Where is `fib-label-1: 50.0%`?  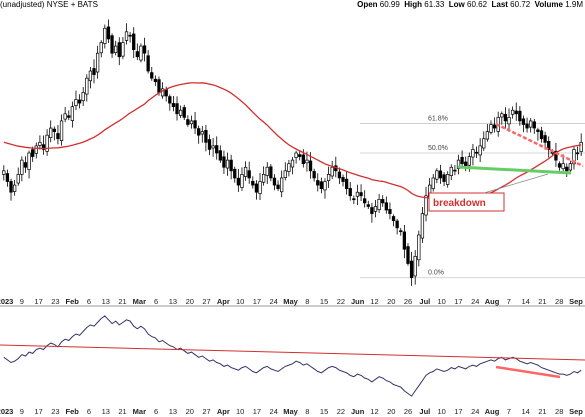 fib-label-1: 50.0% is located at coordinates (438, 148).